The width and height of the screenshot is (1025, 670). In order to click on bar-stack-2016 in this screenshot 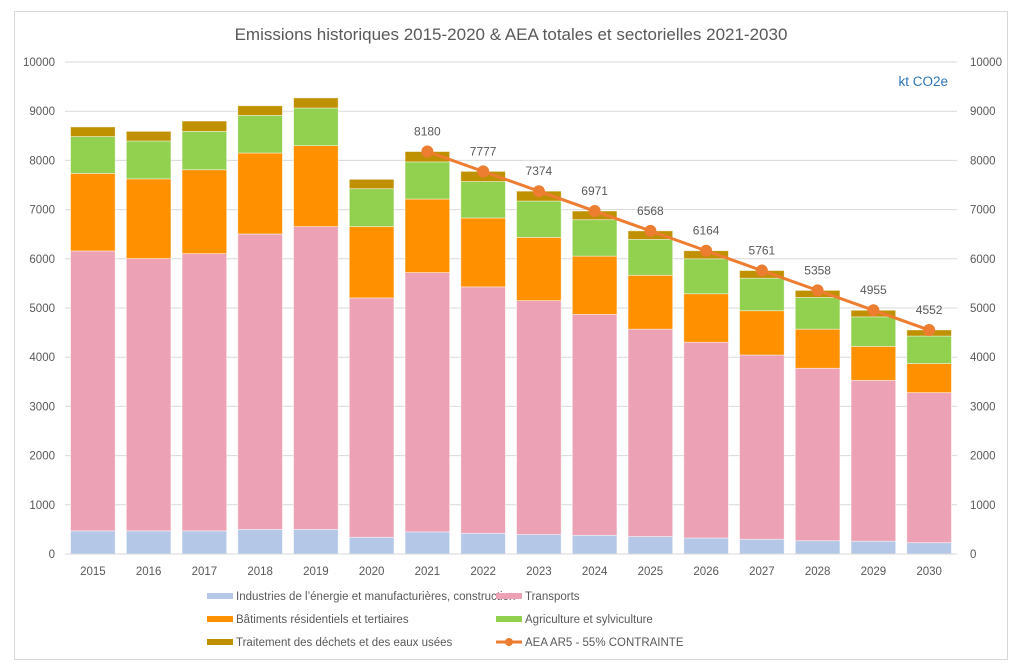, I will do `click(148, 342)`.